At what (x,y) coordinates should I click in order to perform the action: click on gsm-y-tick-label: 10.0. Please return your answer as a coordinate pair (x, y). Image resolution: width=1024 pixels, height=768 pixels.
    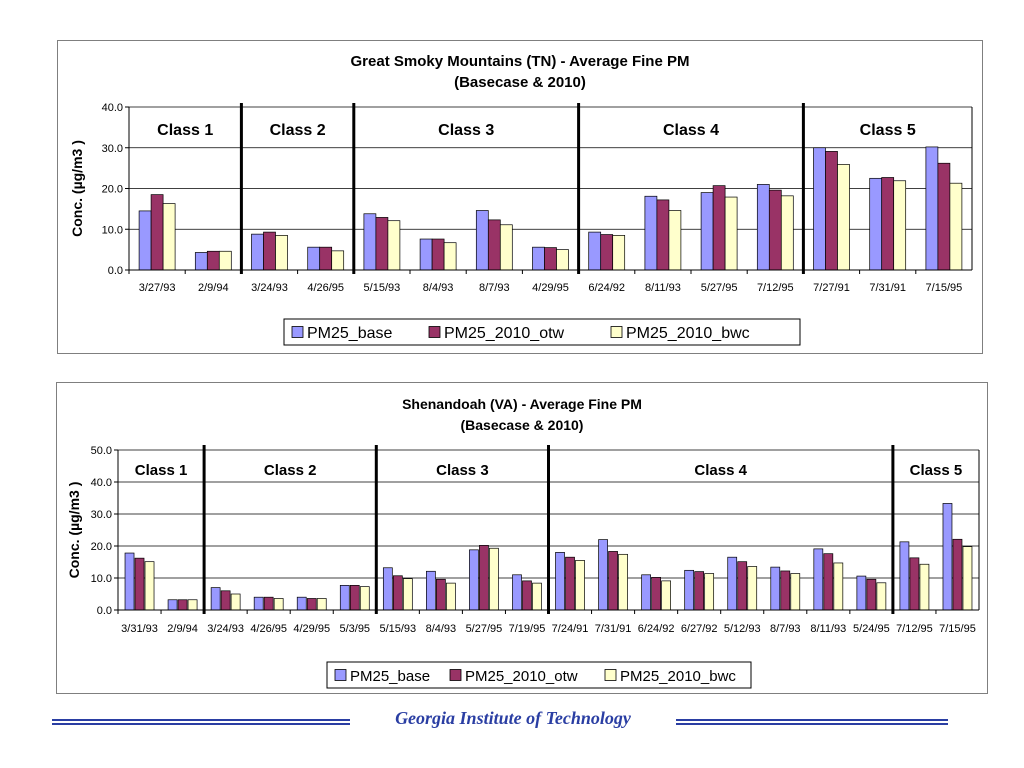
    Looking at the image, I should click on (112, 230).